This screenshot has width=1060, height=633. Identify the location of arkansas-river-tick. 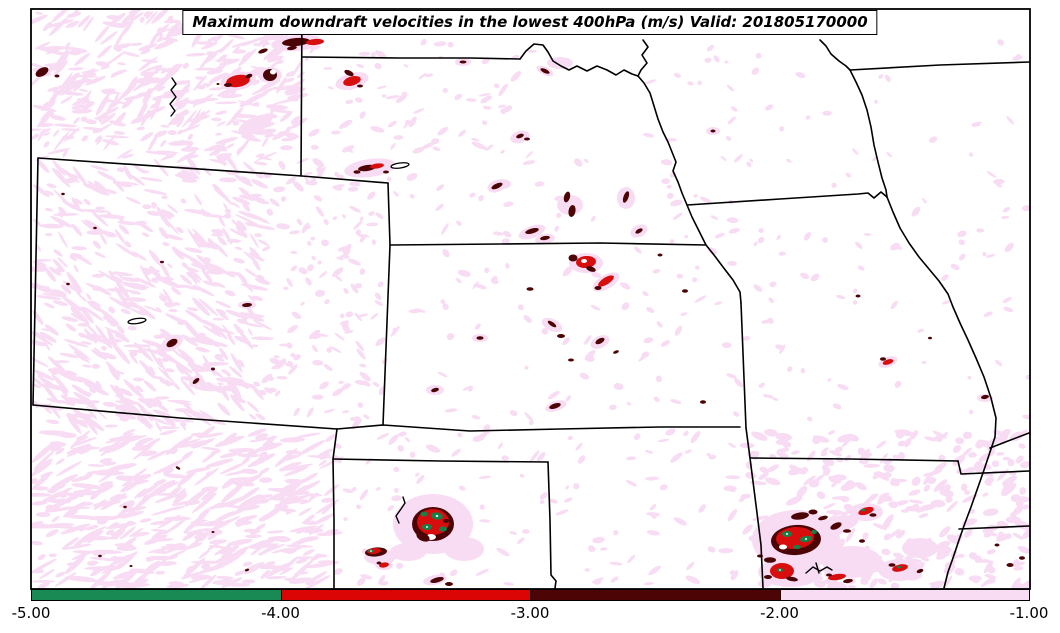
(817, 568).